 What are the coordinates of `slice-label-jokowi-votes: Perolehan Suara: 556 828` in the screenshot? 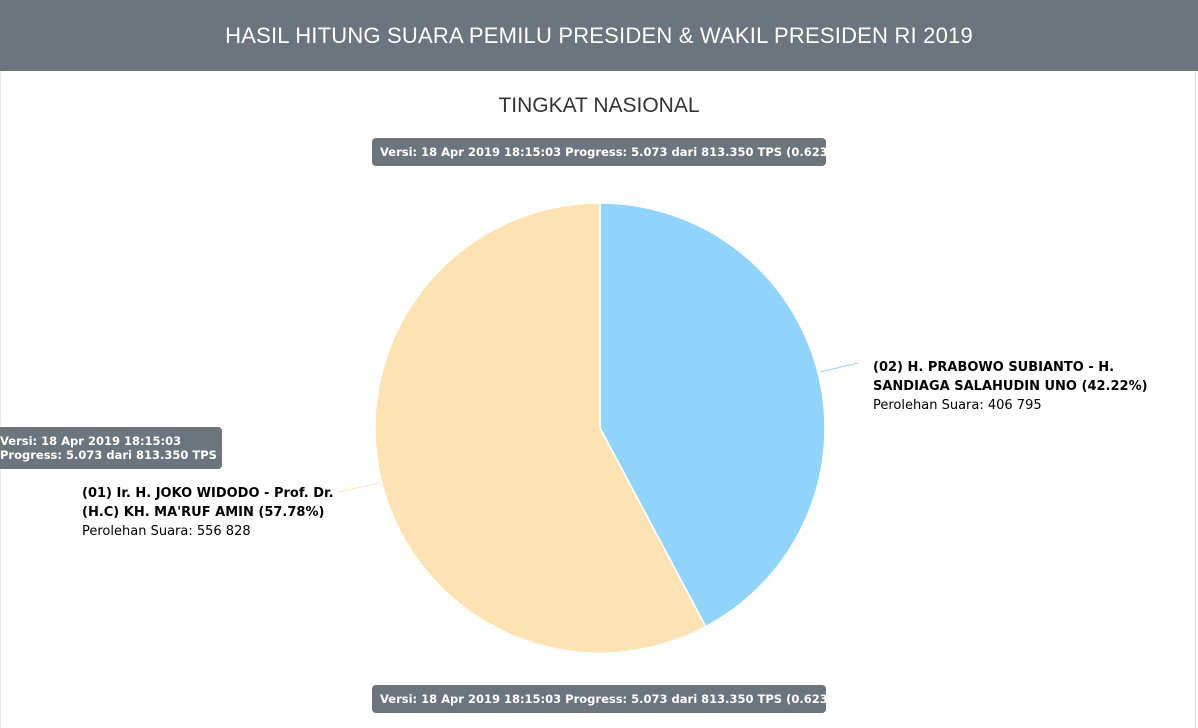 It's located at (166, 531).